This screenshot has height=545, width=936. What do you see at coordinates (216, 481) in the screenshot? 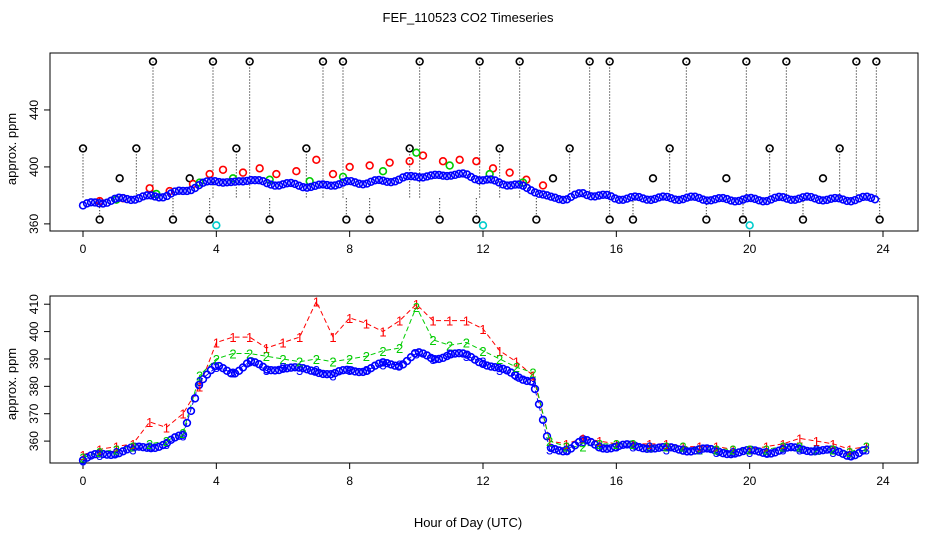
I see `bottom-x-tick-label: 4` at bounding box center [216, 481].